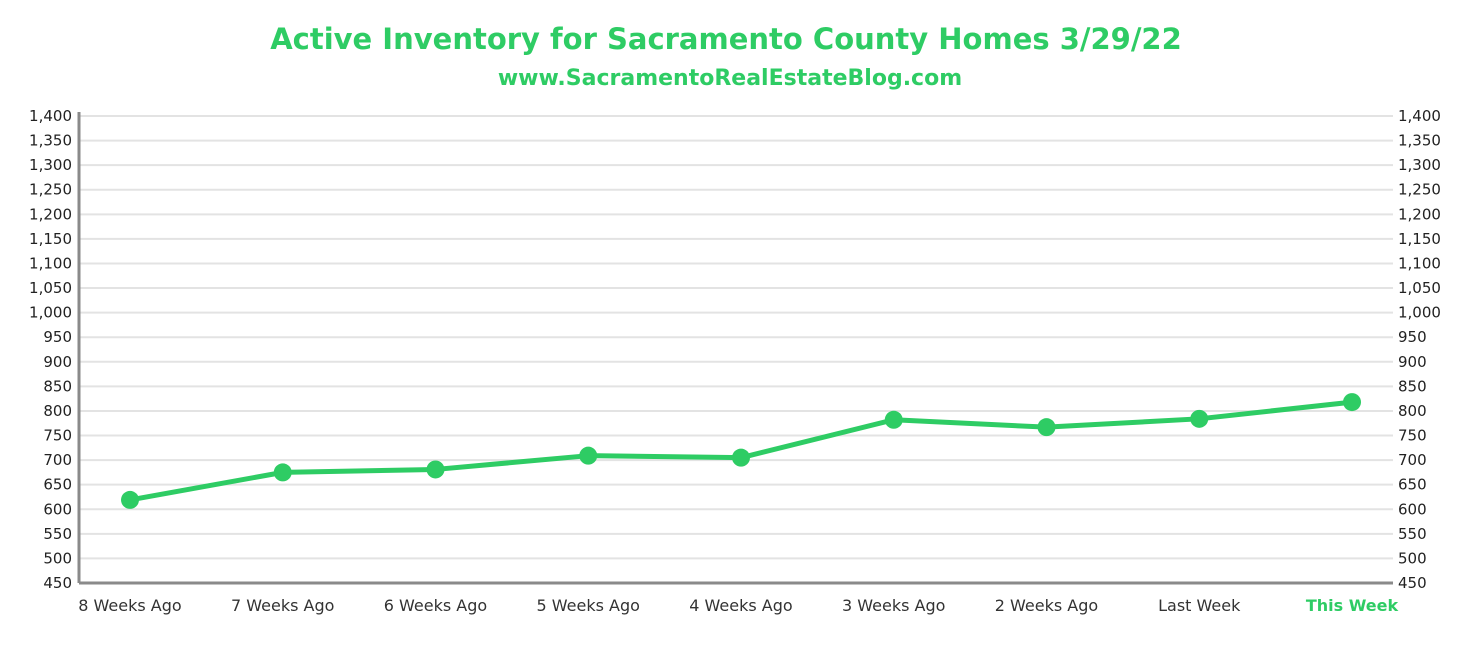 The width and height of the screenshot is (1472, 651). Describe the element at coordinates (57, 411) in the screenshot. I see `y-tick-label-left: 800` at that location.